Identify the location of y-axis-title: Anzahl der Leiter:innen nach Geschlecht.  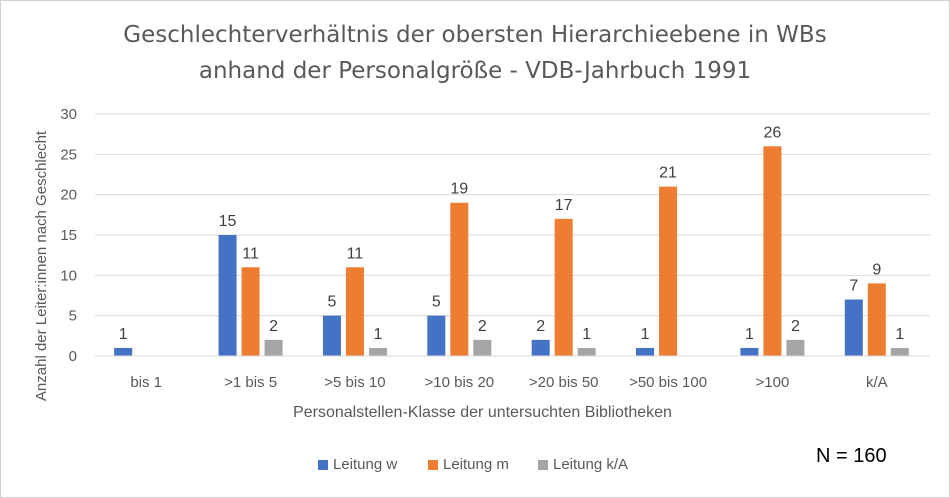
(41, 265).